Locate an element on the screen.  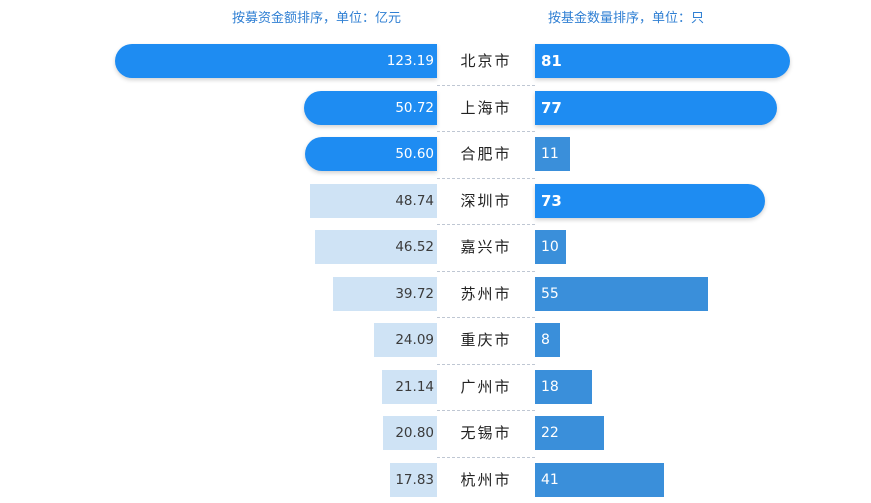
right-value-label: 77 is located at coordinates (551, 108).